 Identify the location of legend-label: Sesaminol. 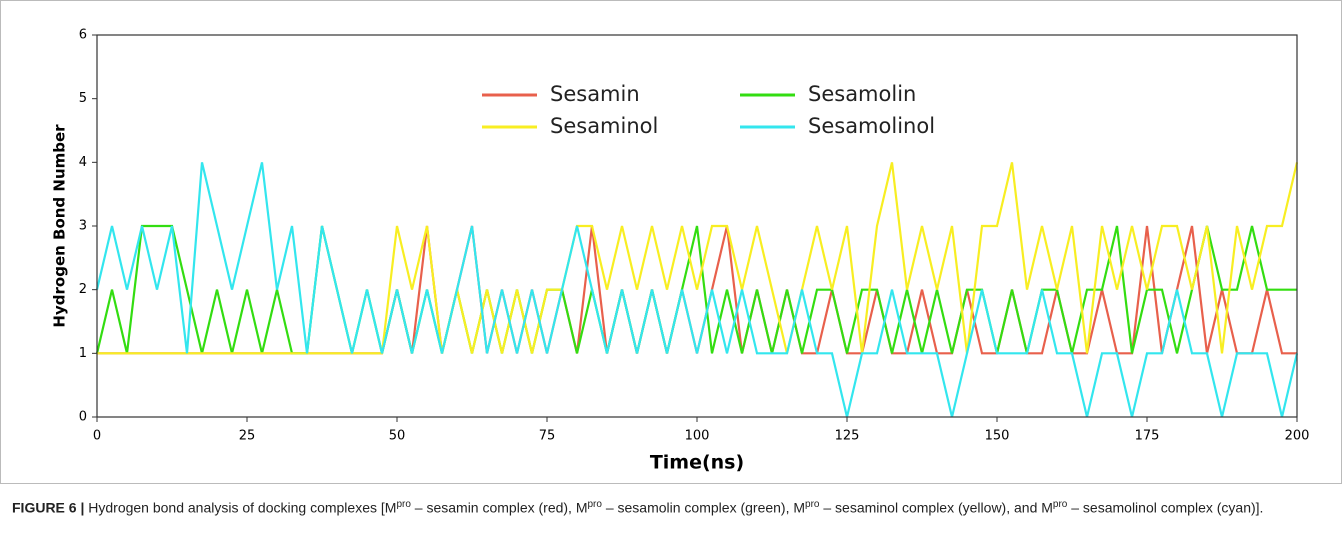
(604, 126).